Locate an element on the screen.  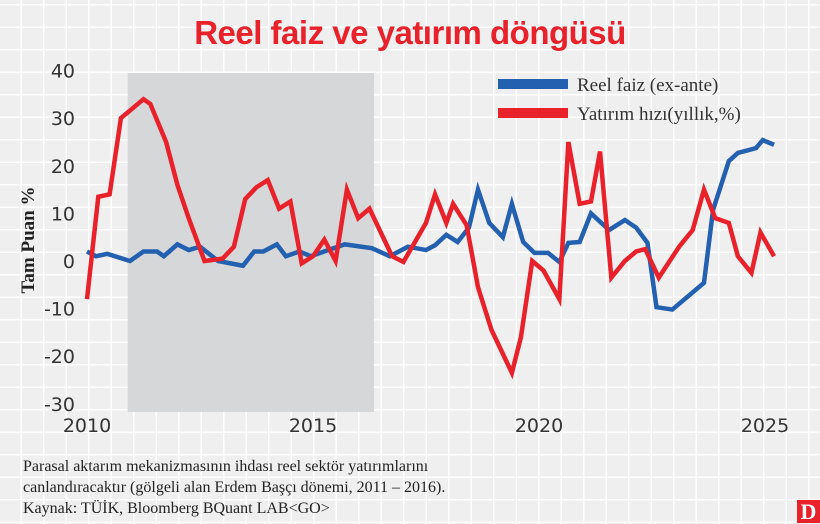
brand-logo: D is located at coordinates (808, 512).